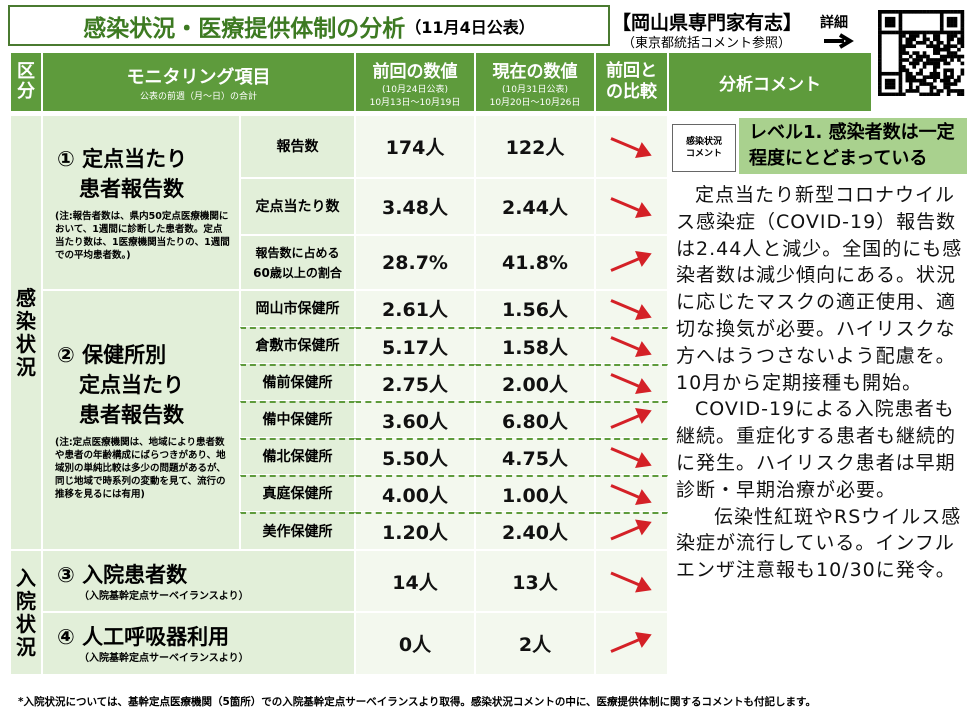  I want to click on previous-value: 5.17人, so click(415, 347).